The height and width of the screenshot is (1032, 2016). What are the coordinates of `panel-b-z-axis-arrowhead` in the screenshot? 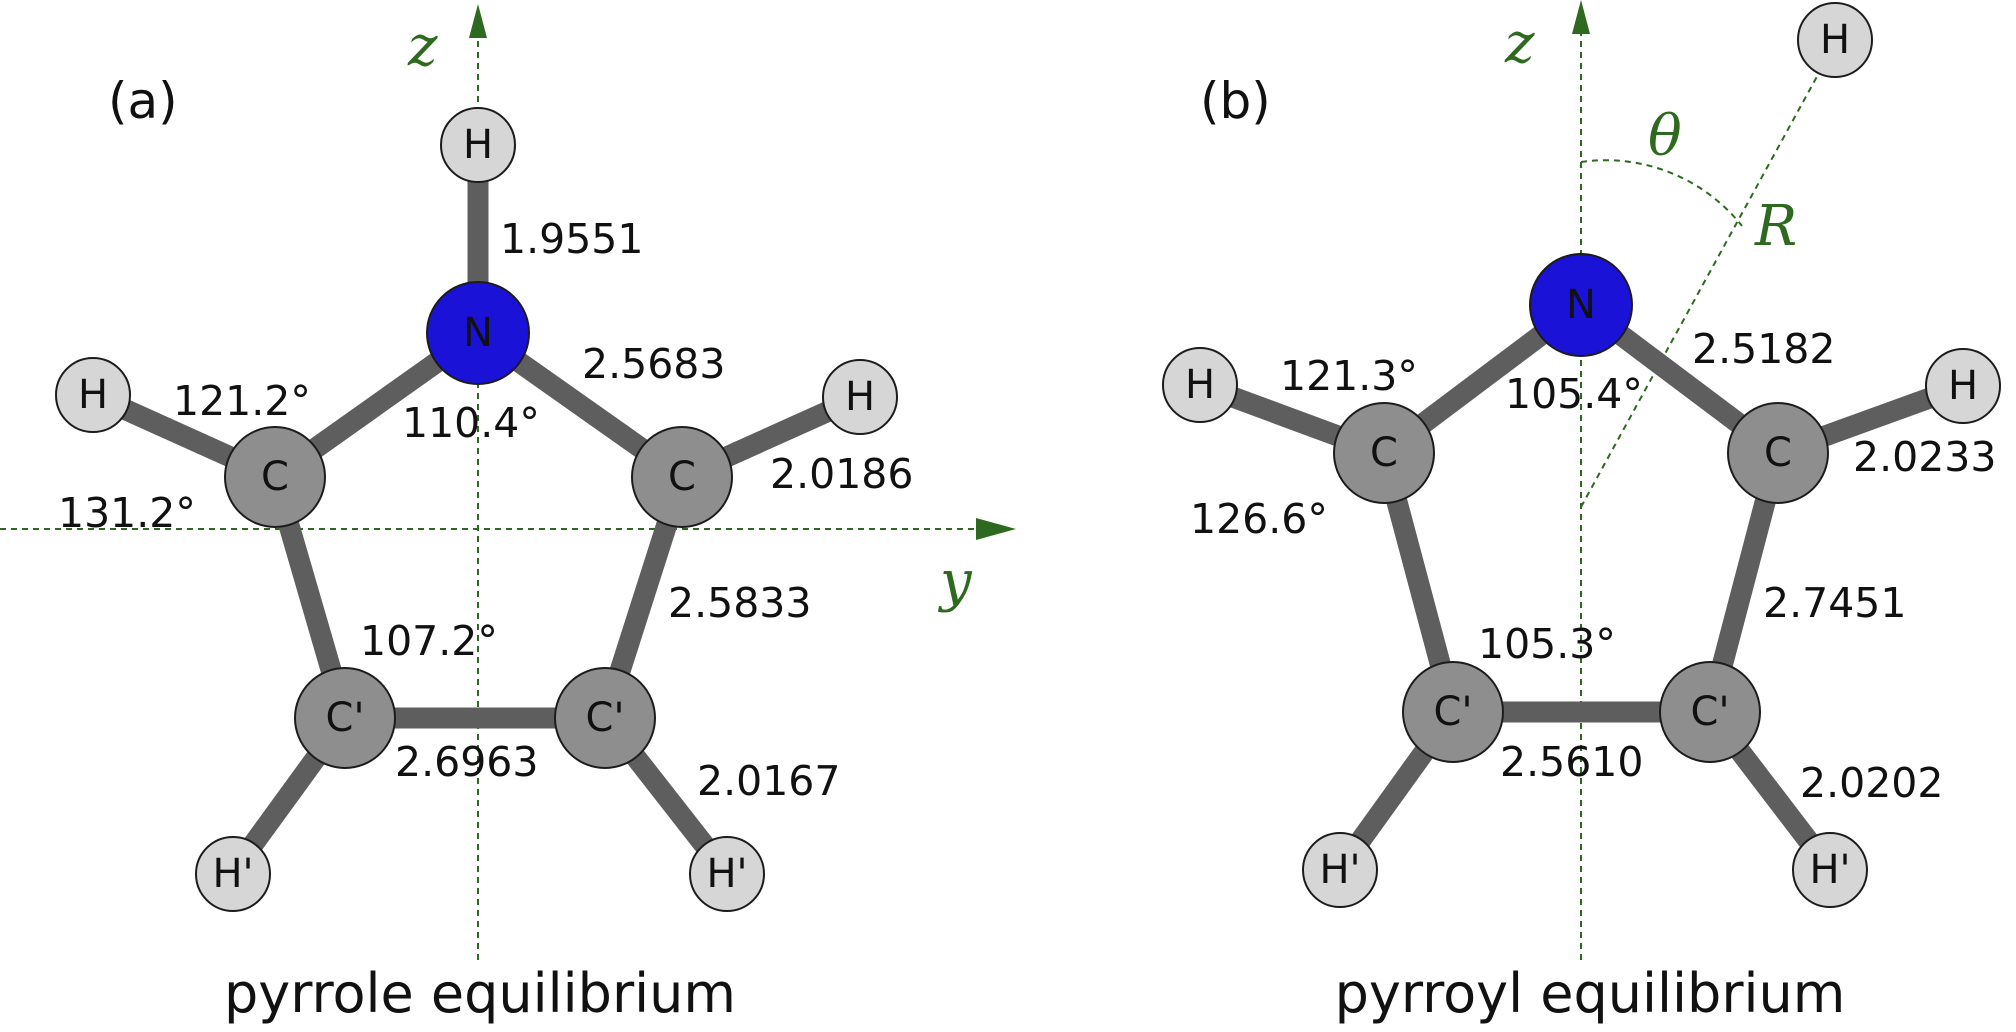 It's located at (1581, 17).